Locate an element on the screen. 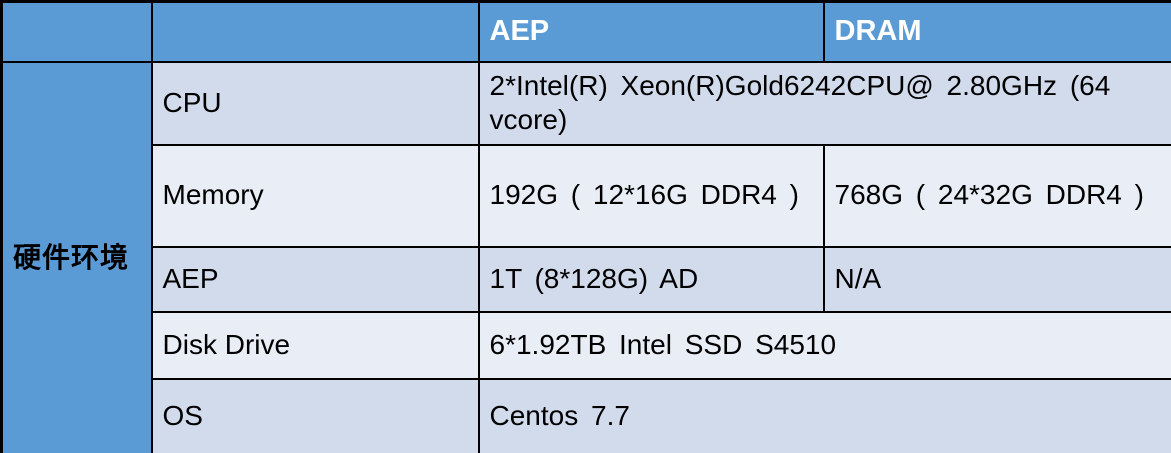 The height and width of the screenshot is (453, 1171). memory-dram-value: 768G ( 24*32G DDR4 ) is located at coordinates (996, 195).